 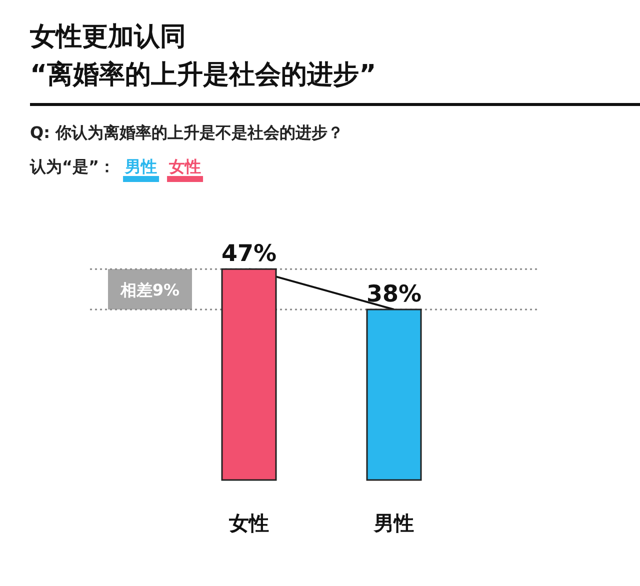 I want to click on text: 女性, so click(x=185, y=166).